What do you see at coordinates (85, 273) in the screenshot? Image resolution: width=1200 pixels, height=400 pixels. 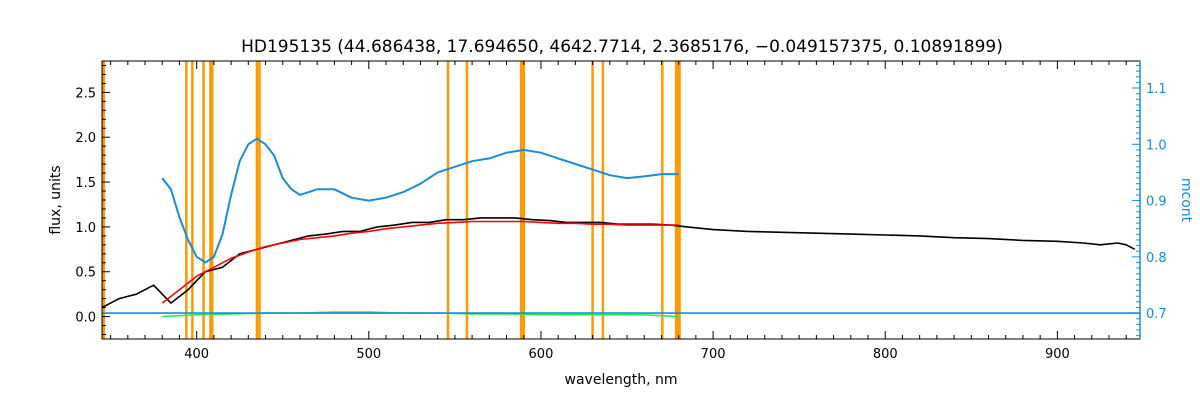 I see `y-tick-label: 0.5` at bounding box center [85, 273].